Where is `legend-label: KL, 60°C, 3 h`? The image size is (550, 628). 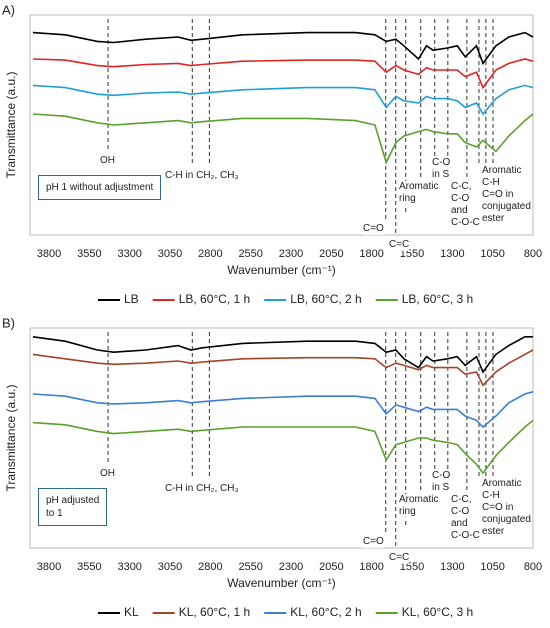 legend-label: KL, 60°C, 3 h is located at coordinates (438, 612).